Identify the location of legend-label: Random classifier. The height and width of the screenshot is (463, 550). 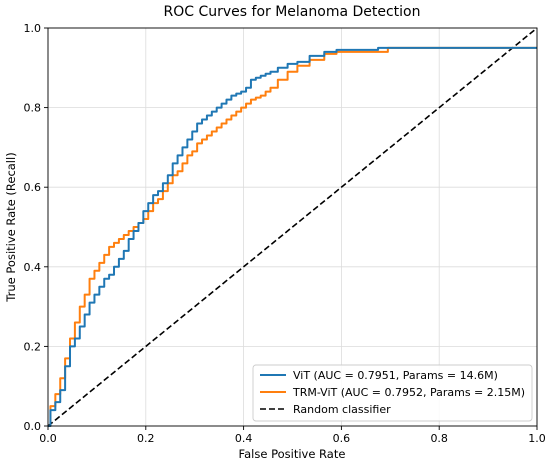
(342, 409).